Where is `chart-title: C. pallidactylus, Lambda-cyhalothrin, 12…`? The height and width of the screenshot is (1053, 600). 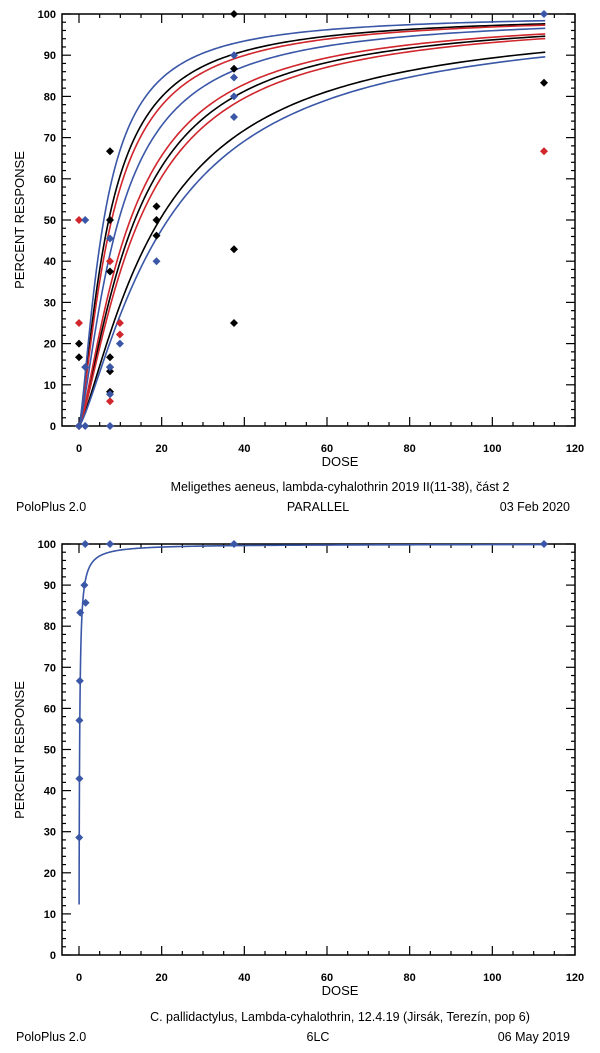 chart-title: C. pallidactylus, Lambda-cyhalothrin, 12… is located at coordinates (340, 1017).